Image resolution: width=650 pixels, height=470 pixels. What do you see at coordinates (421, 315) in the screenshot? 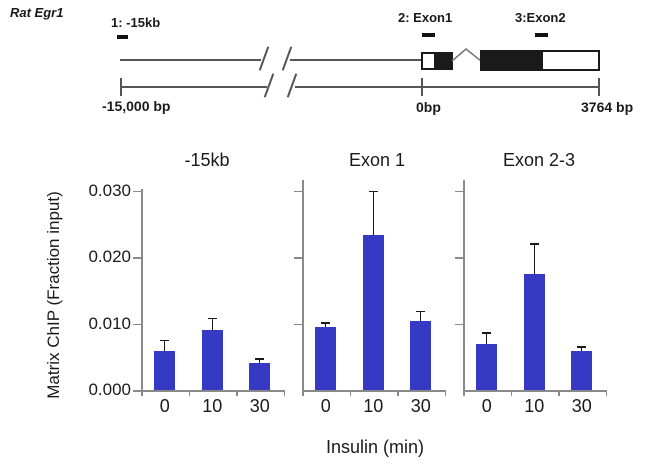
I see `error-bar-Exon 1-30` at bounding box center [421, 315].